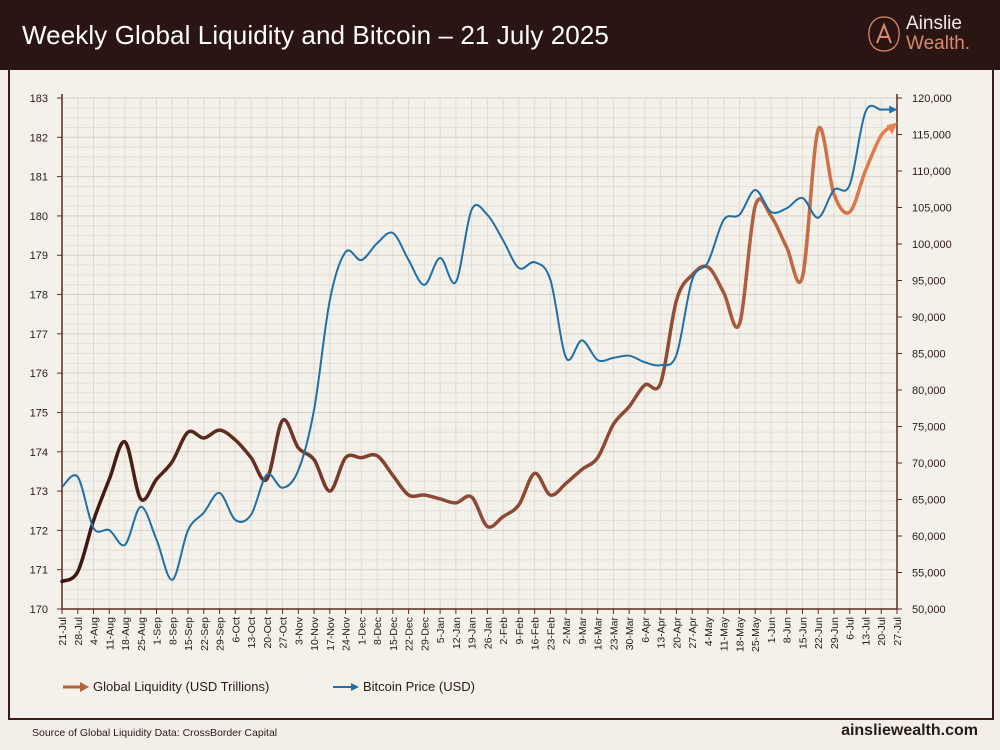  What do you see at coordinates (693, 632) in the screenshot?
I see `x-axis-tick-label: 27-Apr` at bounding box center [693, 632].